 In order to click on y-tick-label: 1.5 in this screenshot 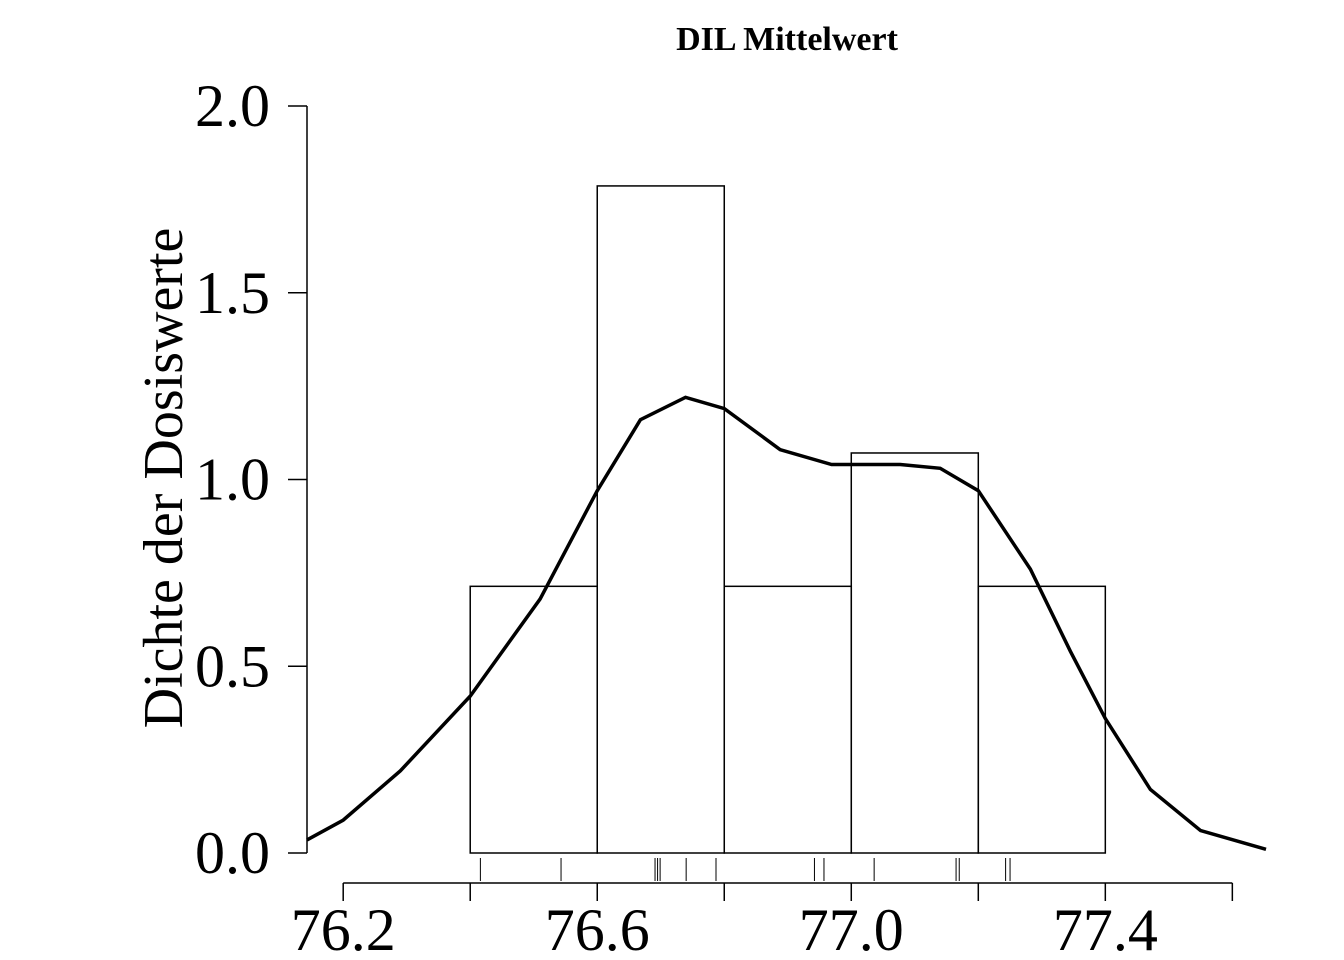, I will do `click(232, 293)`.